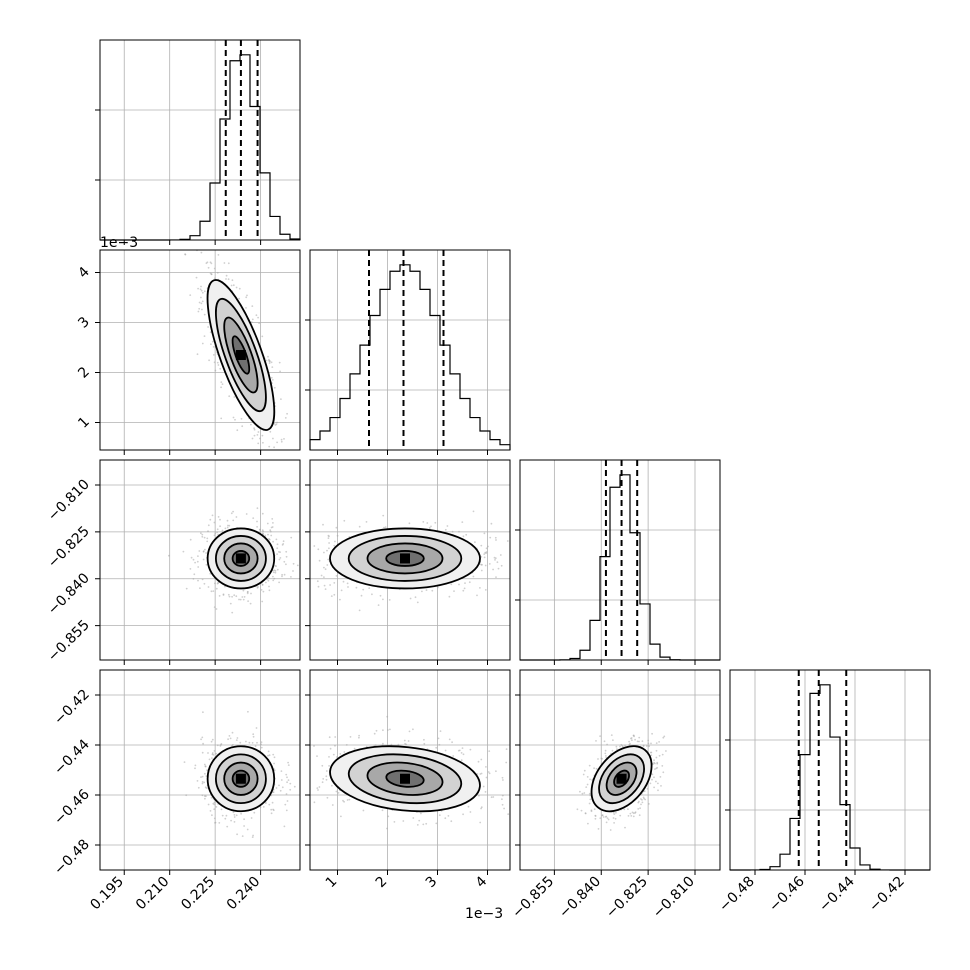 Image resolution: width=970 pixels, height=970 pixels. Describe the element at coordinates (484, 914) in the screenshot. I see `x-offset-text: 1e−3` at that location.